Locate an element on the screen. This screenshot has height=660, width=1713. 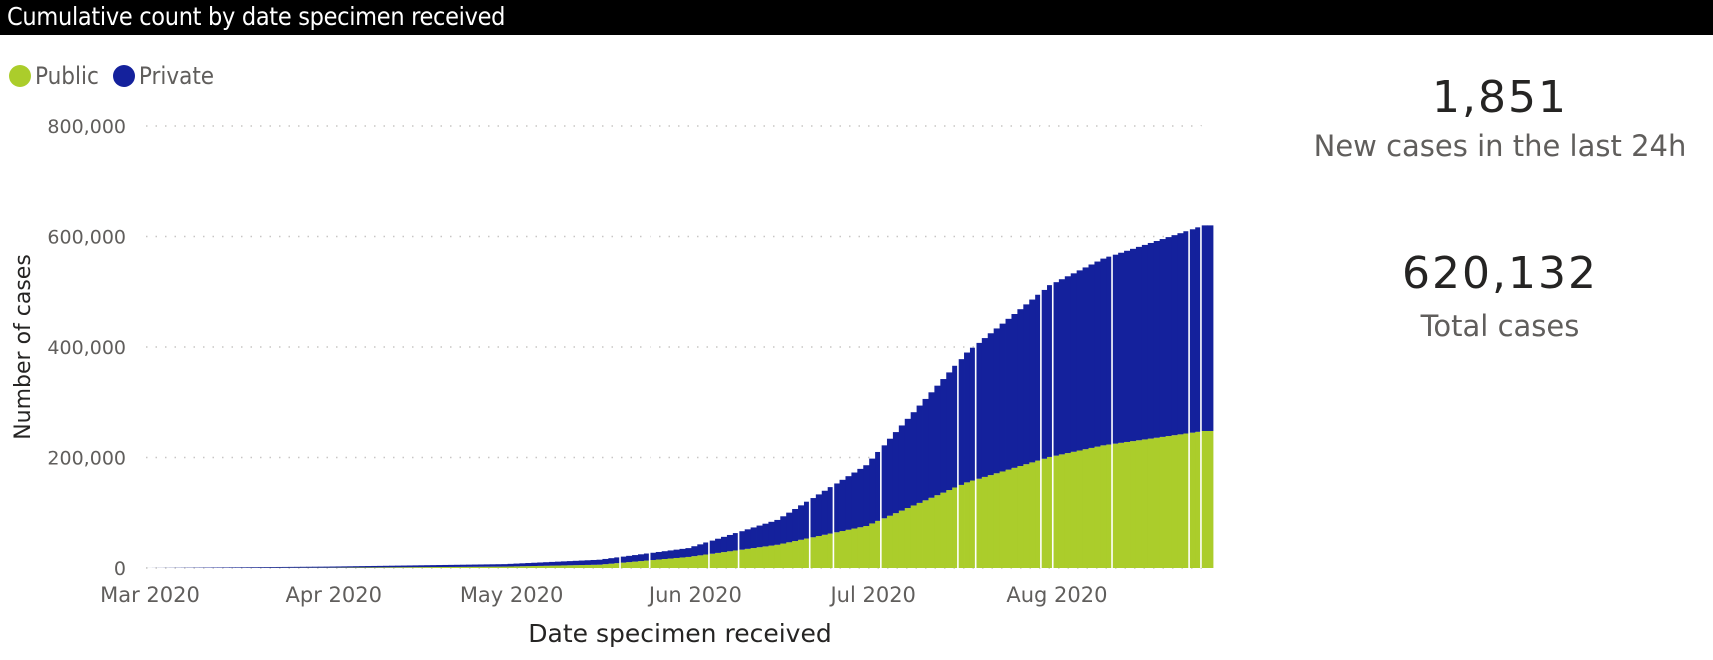
legend-item-public: Public is located at coordinates (54, 76).